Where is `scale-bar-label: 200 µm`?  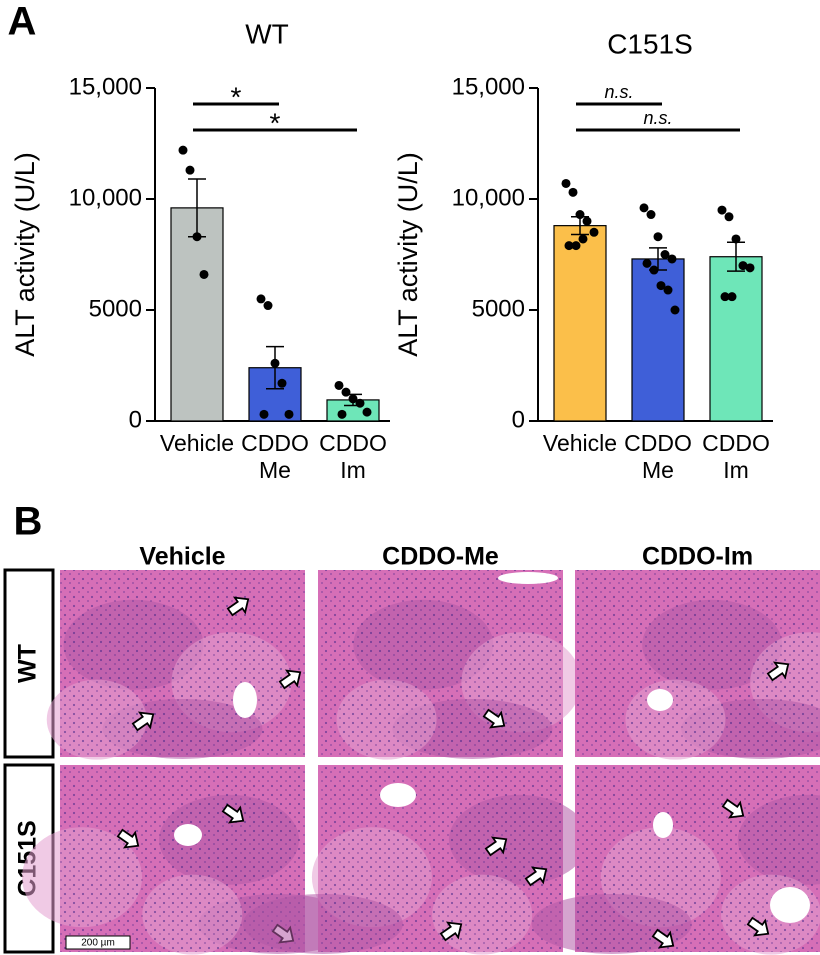
scale-bar-label: 200 µm is located at coordinates (98, 943).